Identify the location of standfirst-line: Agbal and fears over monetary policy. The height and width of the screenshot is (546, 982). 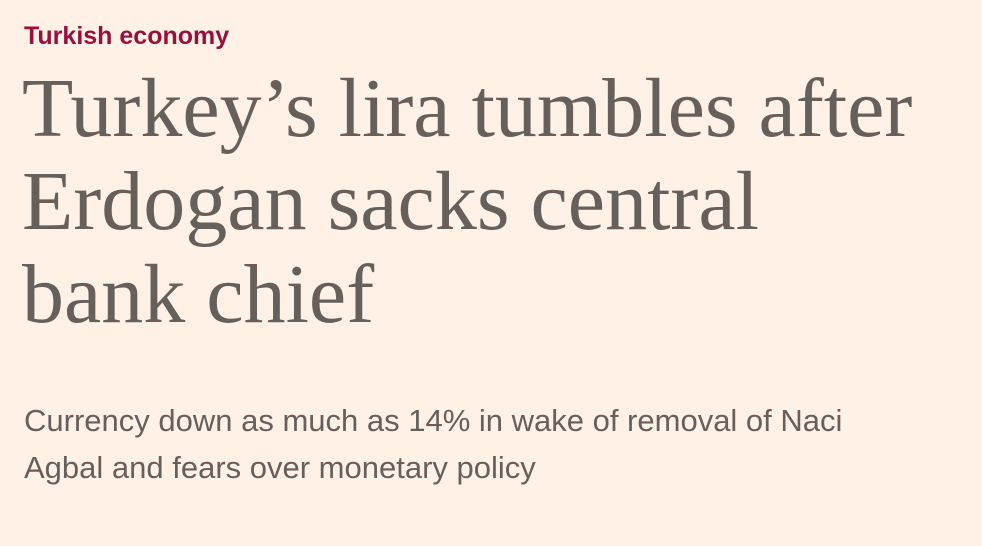
(280, 467).